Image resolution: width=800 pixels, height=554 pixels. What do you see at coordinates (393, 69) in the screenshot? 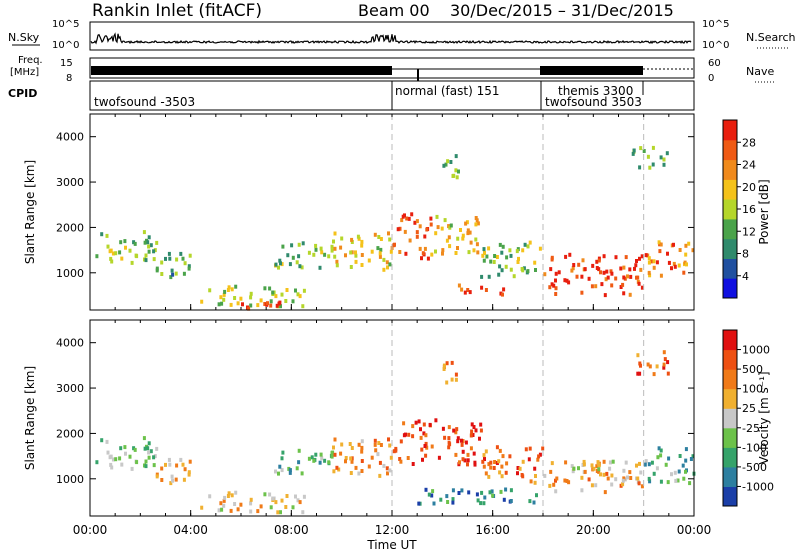
I see `freq-strip: Freq. [MHz] 15 8 60 0 Nave` at bounding box center [393, 69].